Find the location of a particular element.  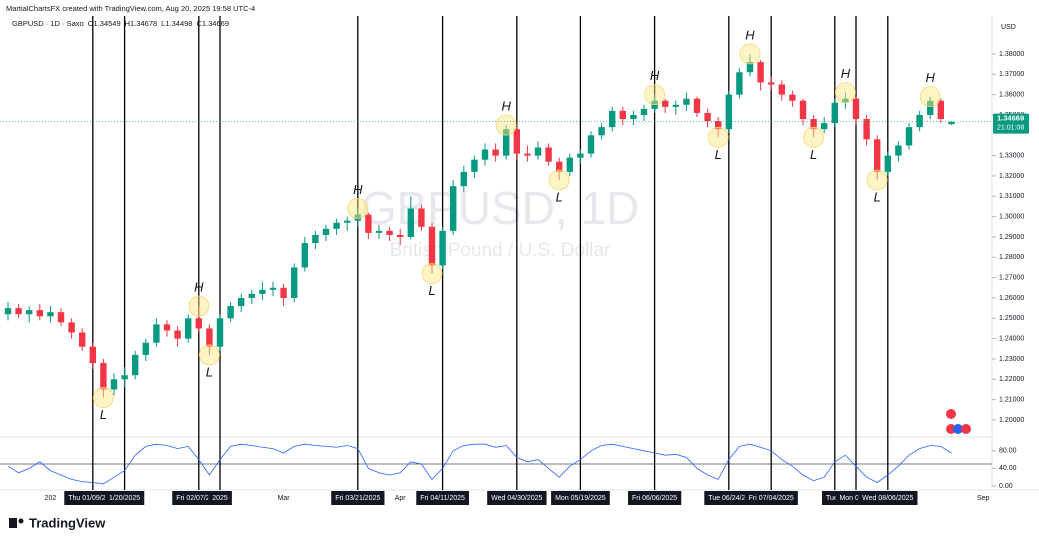

time-label: Apr is located at coordinates (401, 498).